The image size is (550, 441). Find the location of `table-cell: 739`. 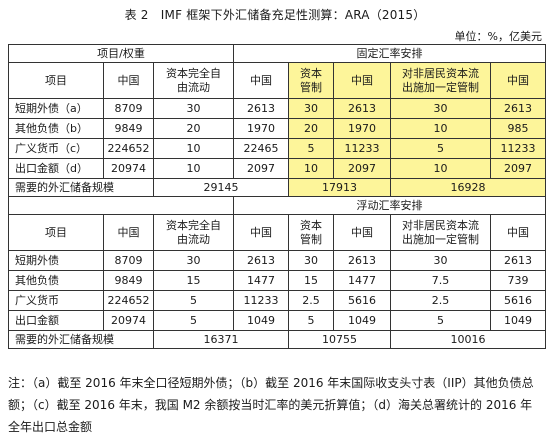

table-cell: 739 is located at coordinates (518, 280).